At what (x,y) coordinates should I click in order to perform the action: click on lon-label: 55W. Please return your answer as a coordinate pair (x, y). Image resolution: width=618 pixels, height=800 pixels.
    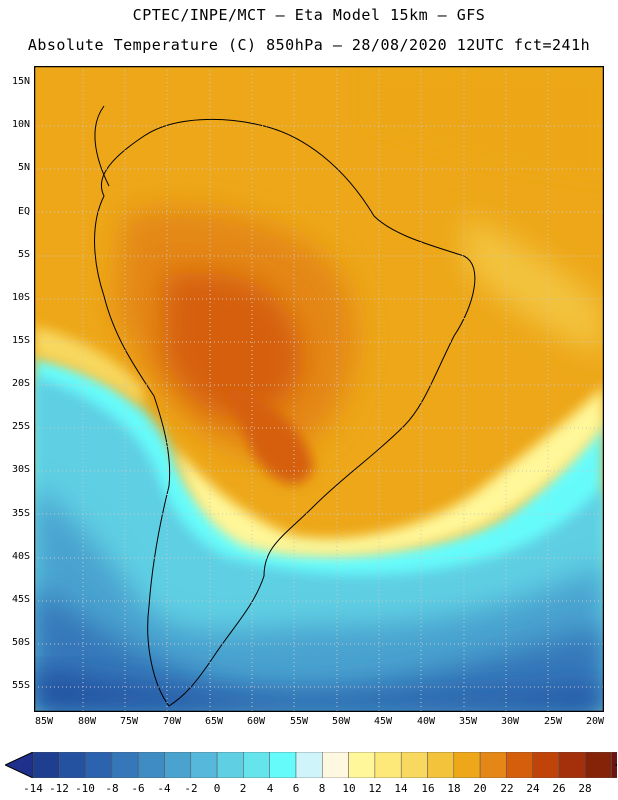
    Looking at the image, I should click on (299, 721).